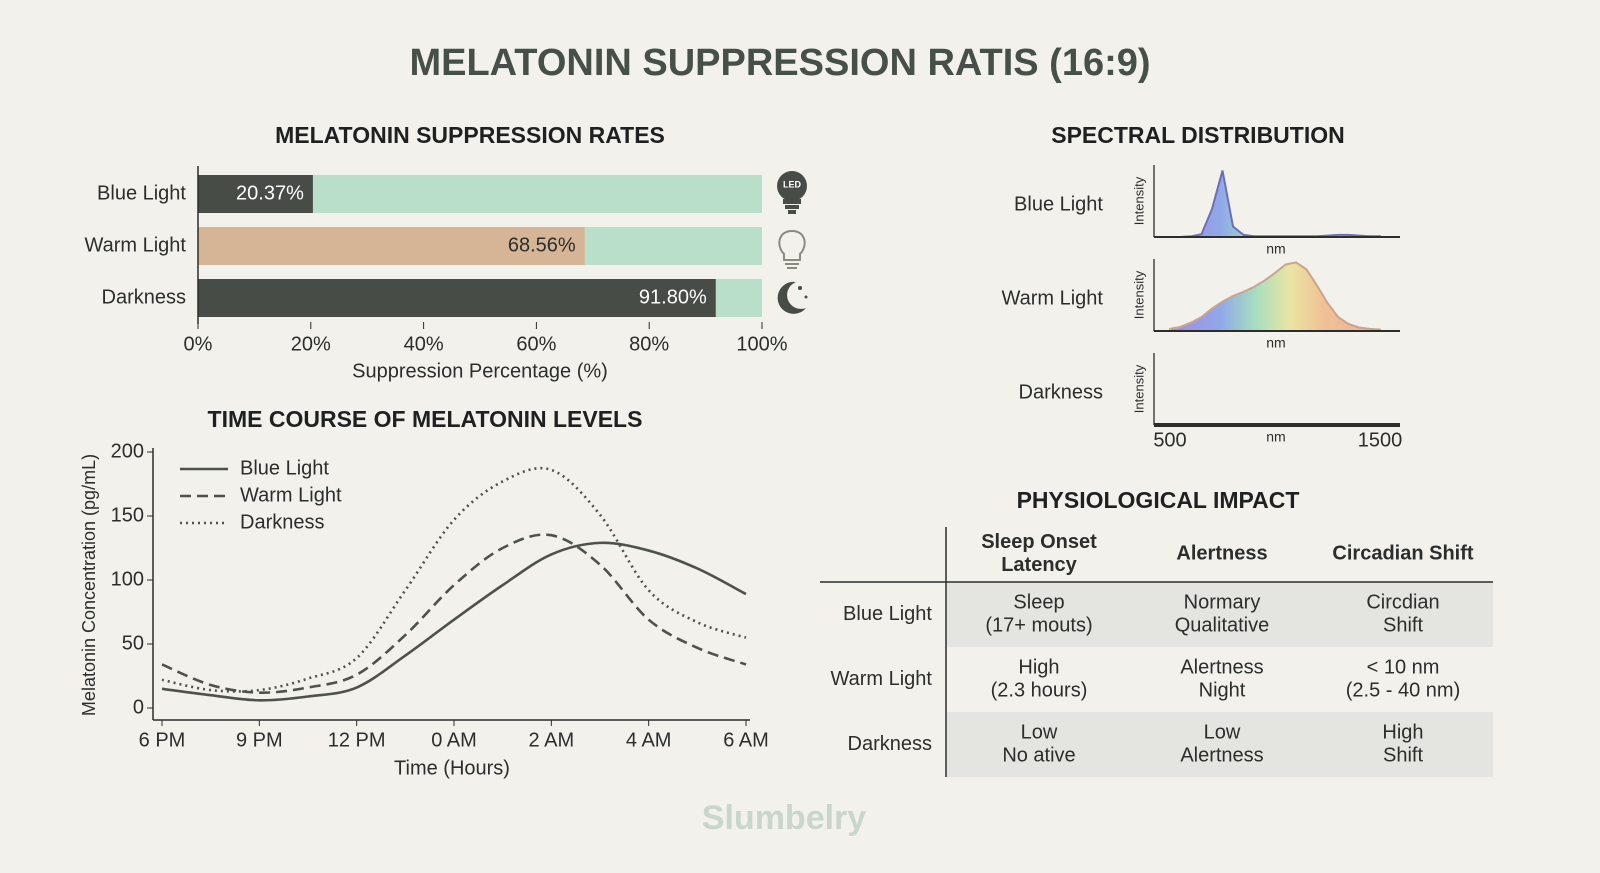 The image size is (1600, 873). What do you see at coordinates (1221, 553) in the screenshot?
I see `column-header: Alertness` at bounding box center [1221, 553].